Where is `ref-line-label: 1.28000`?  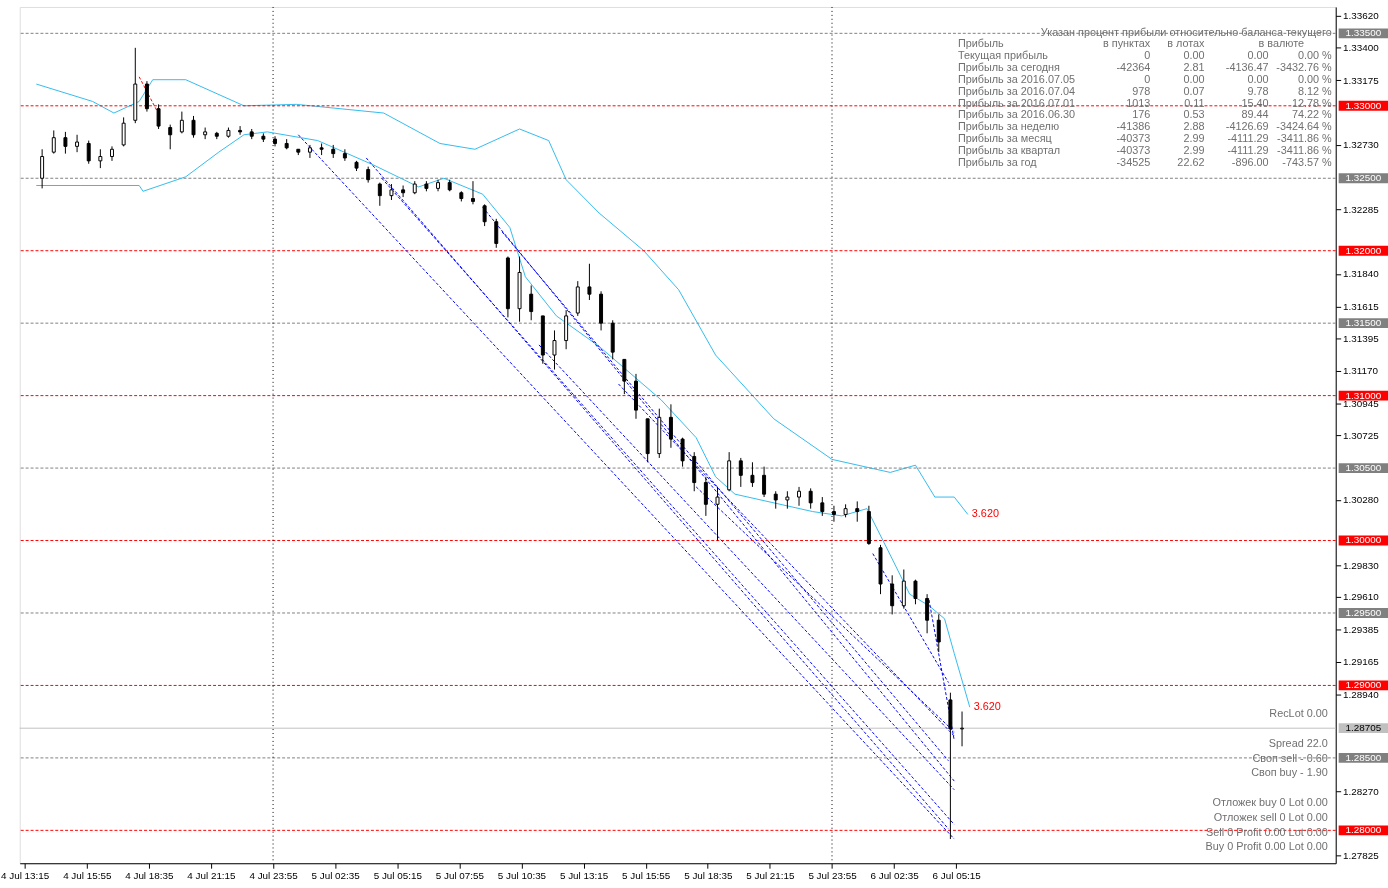
ref-line-label: 1.28000 is located at coordinates (1363, 830).